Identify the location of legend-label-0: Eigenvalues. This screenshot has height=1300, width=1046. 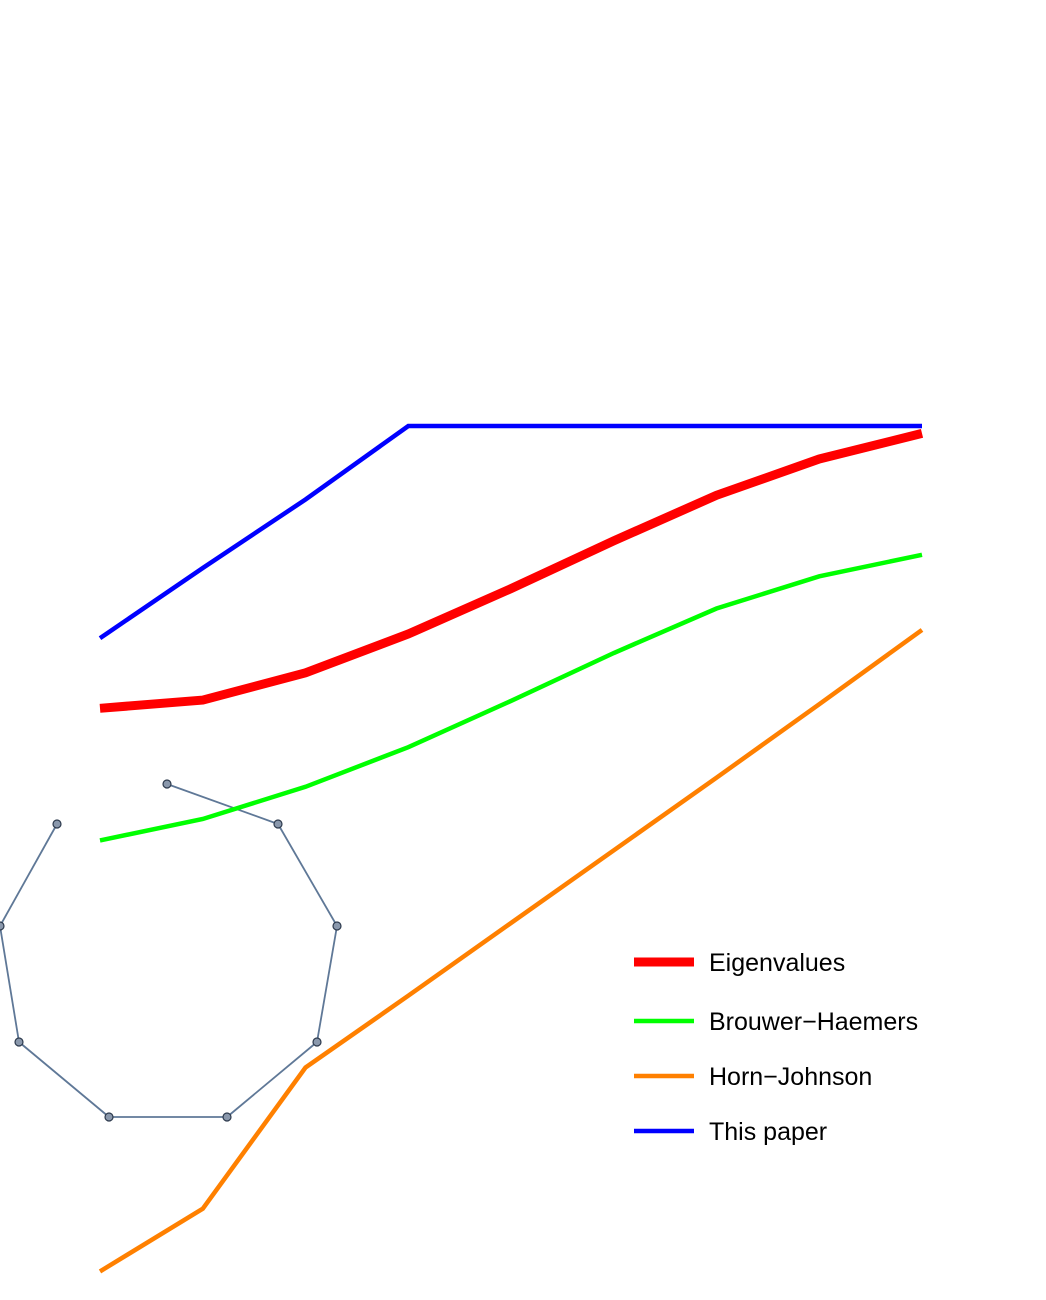
(777, 963).